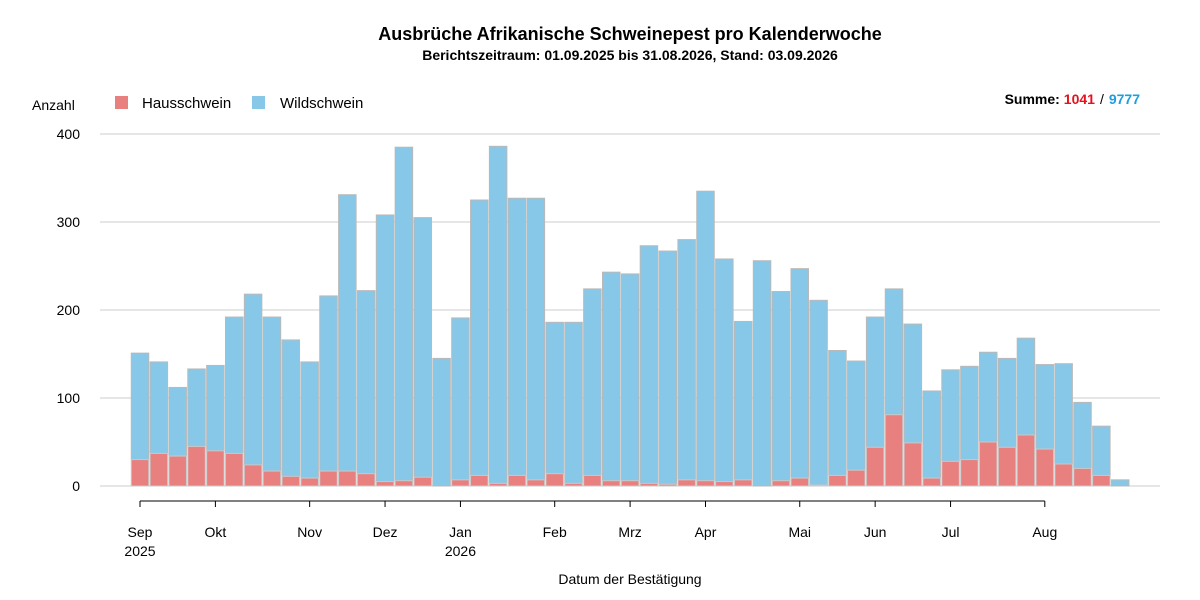 The width and height of the screenshot is (1200, 600). I want to click on x-tick-label: Mai, so click(799, 532).